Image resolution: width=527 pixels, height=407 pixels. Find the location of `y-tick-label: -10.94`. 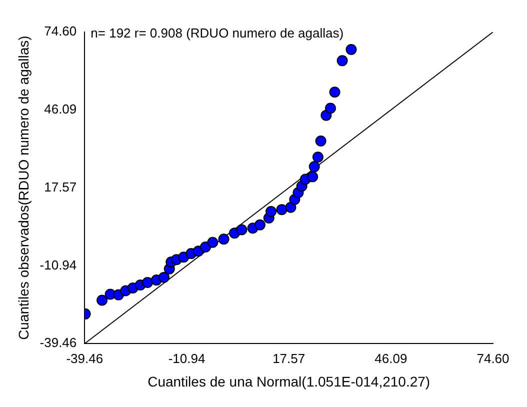

y-tick-label: -10.94 is located at coordinates (58, 264).